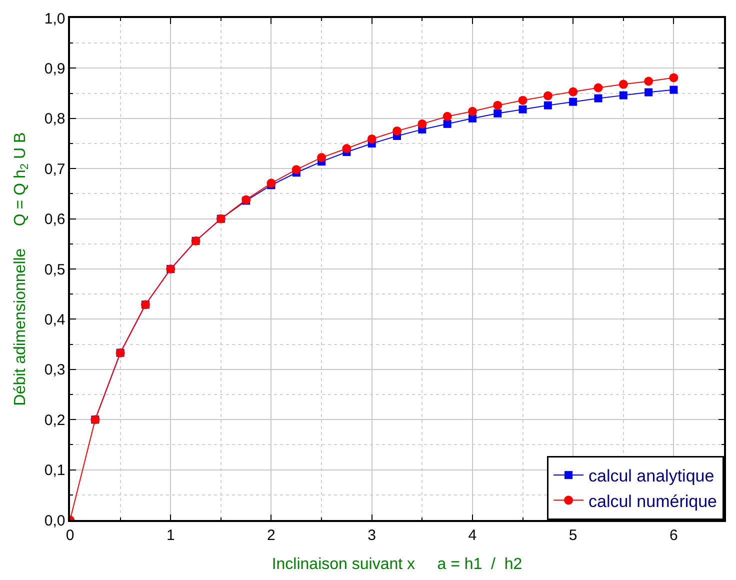 This screenshot has width=736, height=580. What do you see at coordinates (55, 219) in the screenshot?
I see `y-tick-label: 0,6` at bounding box center [55, 219].